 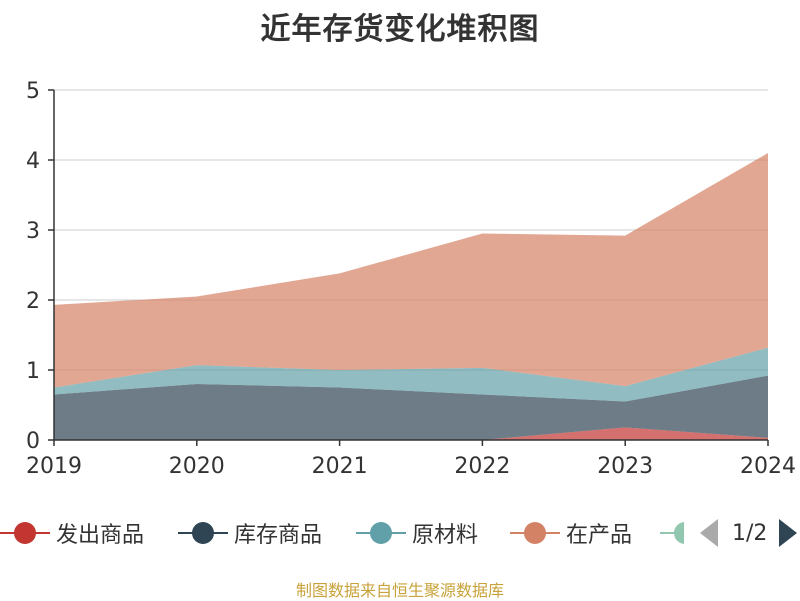 I want to click on y-tick-label-0: 0, so click(x=33, y=441).